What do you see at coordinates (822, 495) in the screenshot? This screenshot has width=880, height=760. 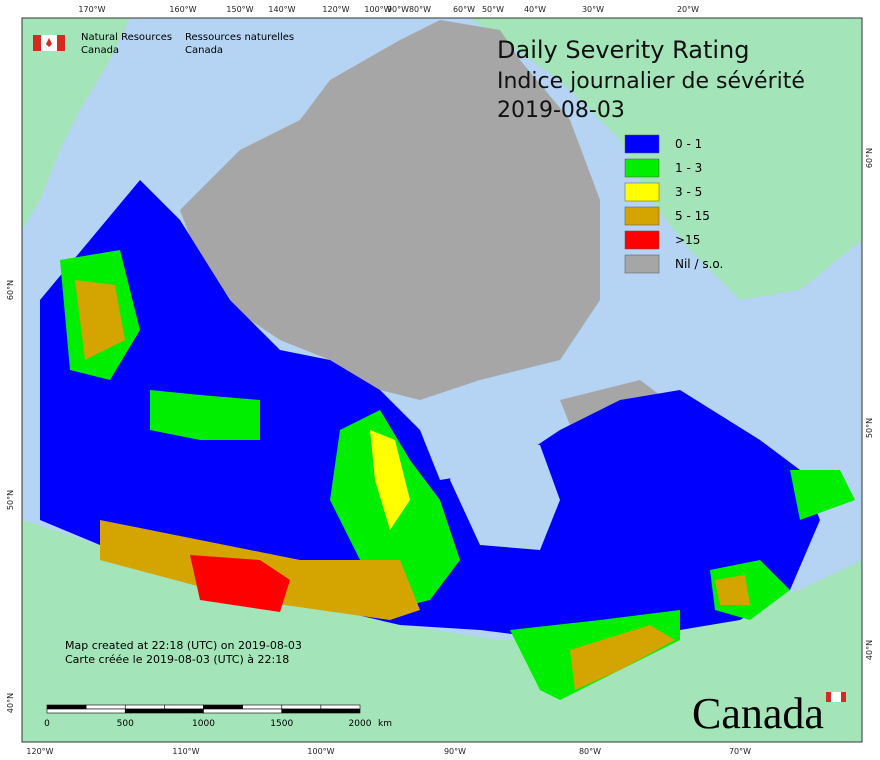 I see `newfoundland-green` at bounding box center [822, 495].